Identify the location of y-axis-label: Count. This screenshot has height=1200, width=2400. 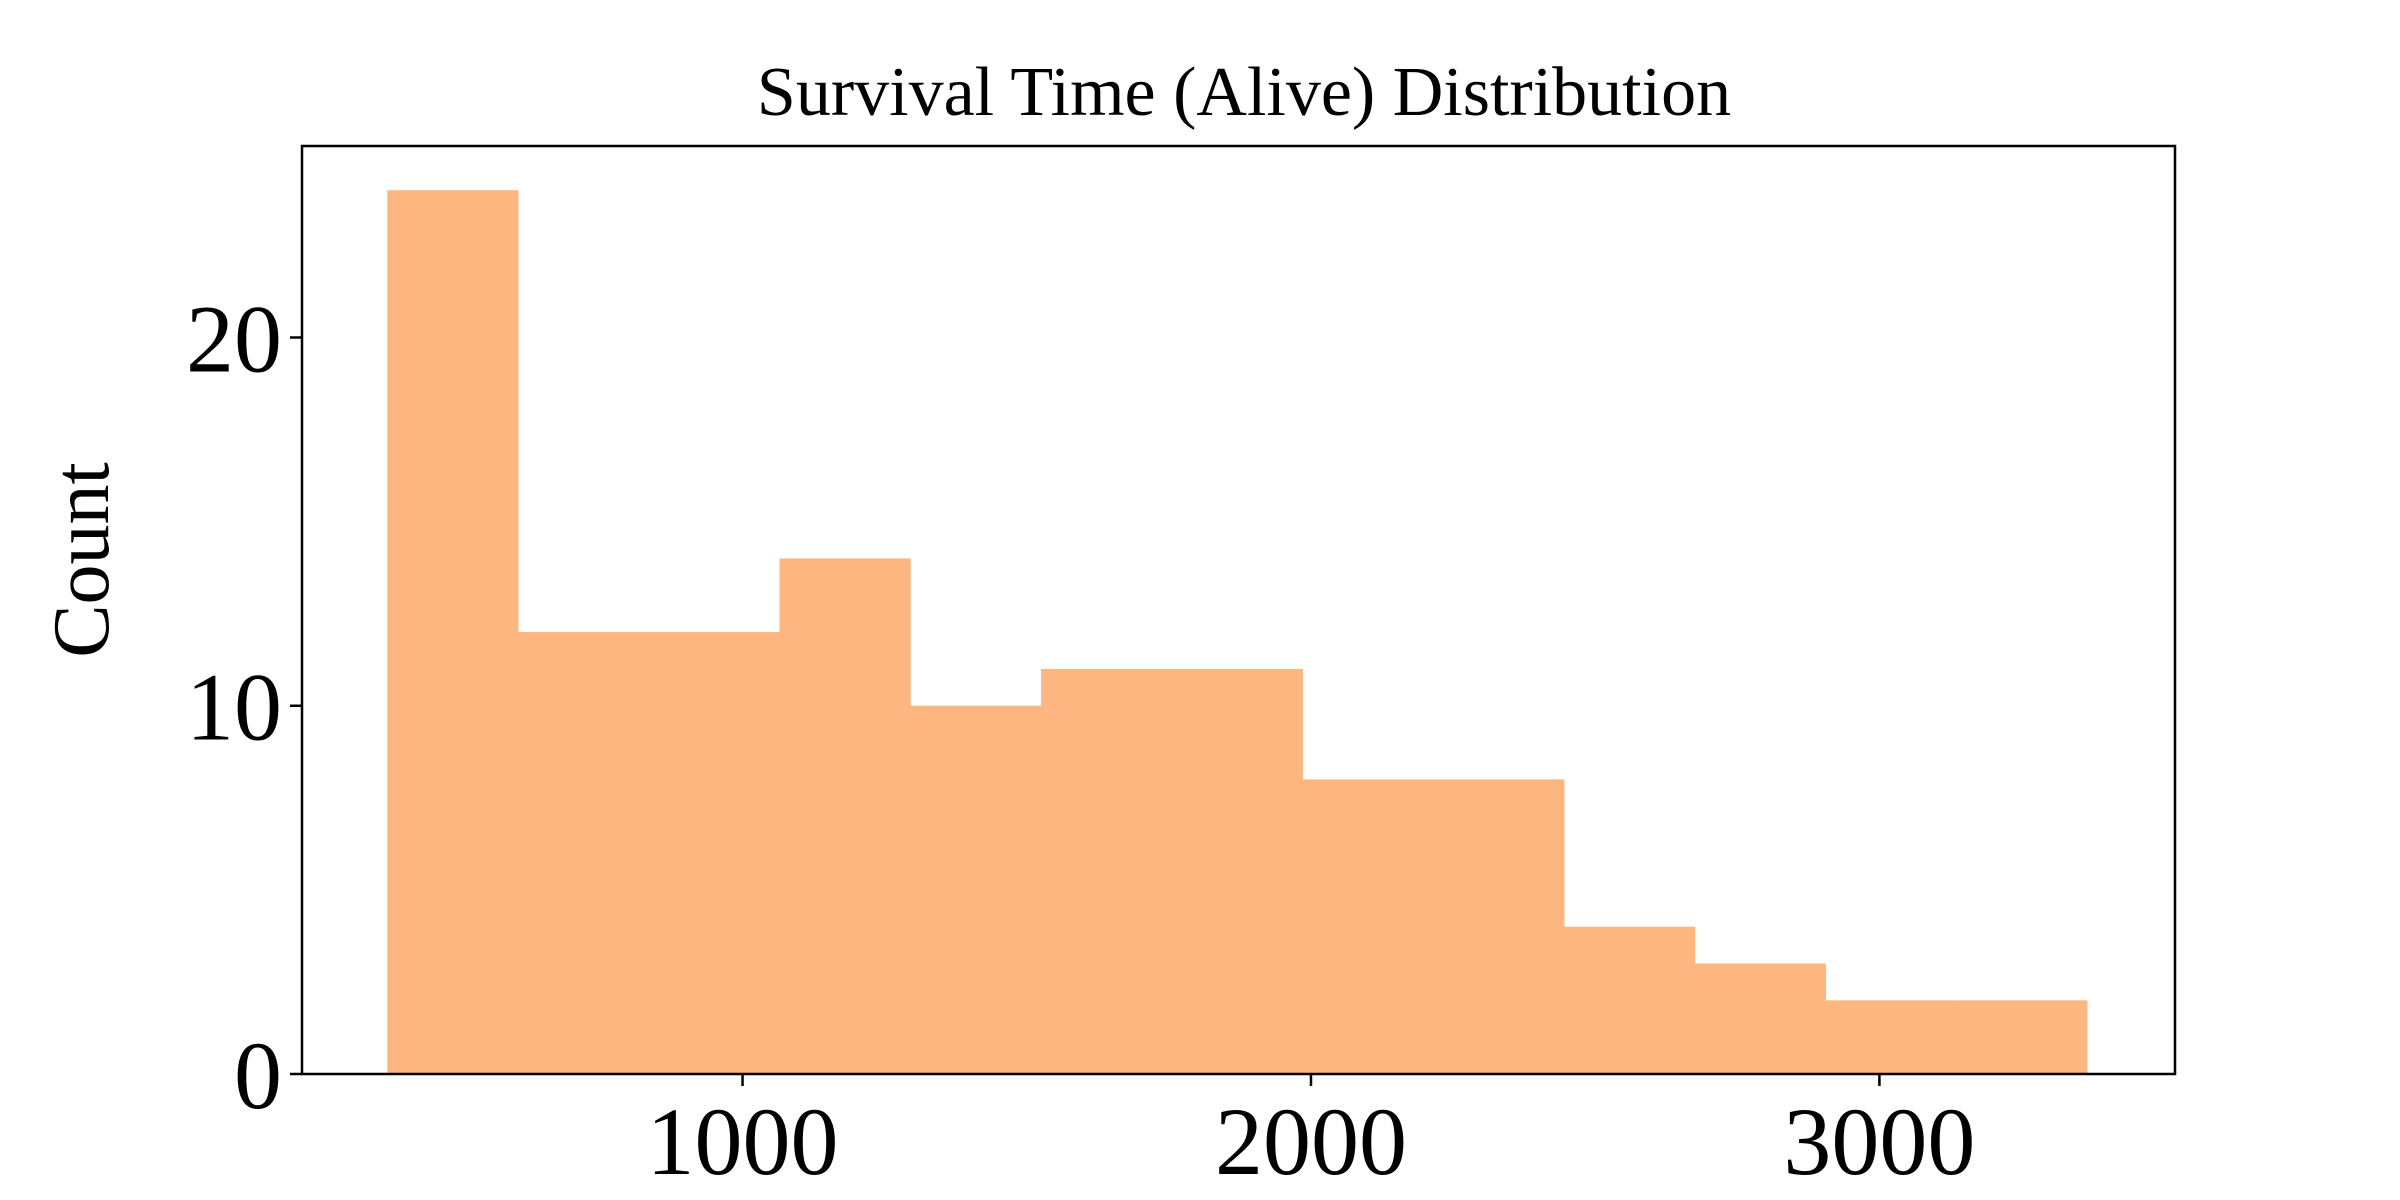
(82, 560).